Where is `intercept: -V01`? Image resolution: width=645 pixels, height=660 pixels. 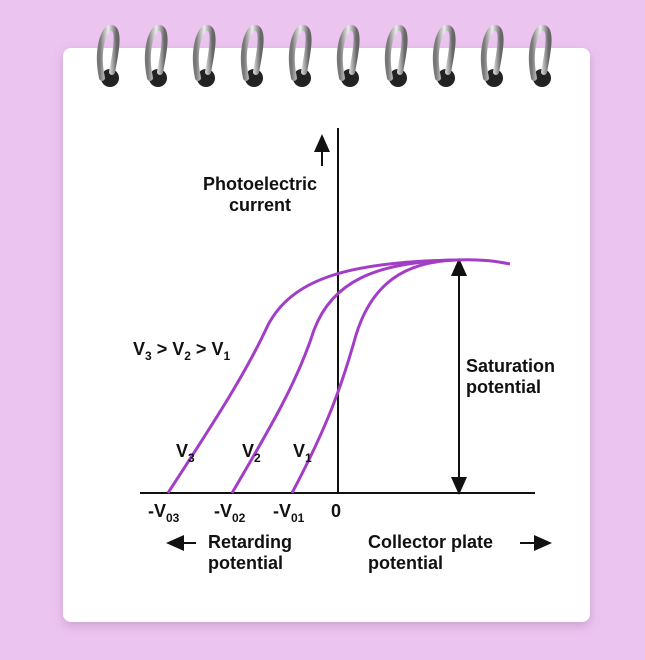
intercept: -V01 is located at coordinates (289, 513).